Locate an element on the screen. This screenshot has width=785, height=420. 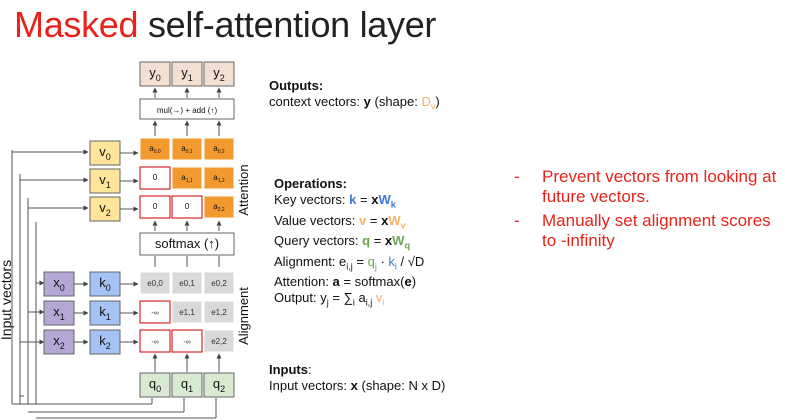
slide-title: Masked self-attention layer is located at coordinates (225, 25).